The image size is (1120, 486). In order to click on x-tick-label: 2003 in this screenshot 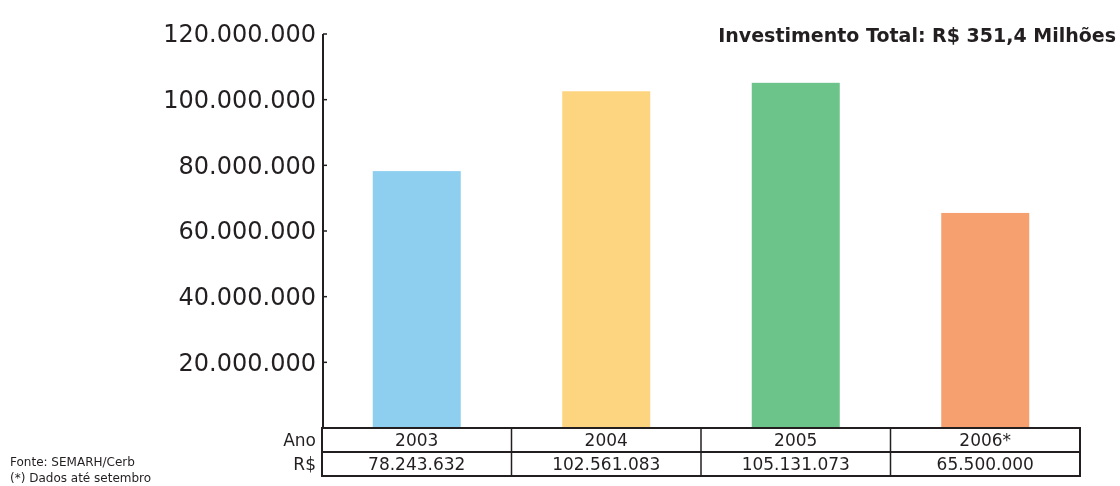, I will do `click(417, 439)`.